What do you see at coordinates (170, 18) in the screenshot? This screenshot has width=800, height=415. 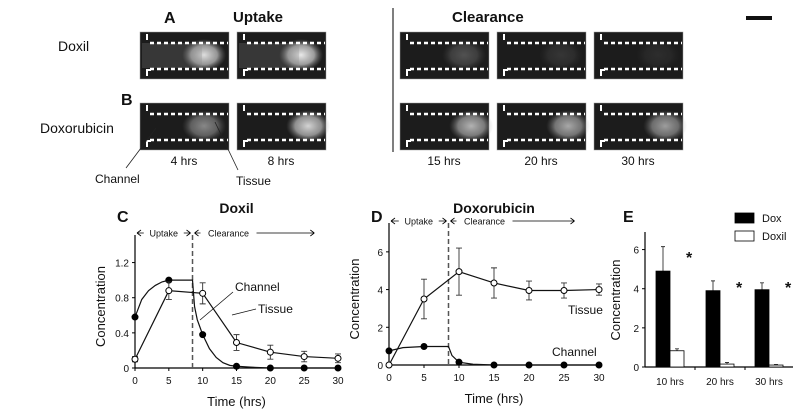 I see `panel-a-letter: A` at bounding box center [170, 18].